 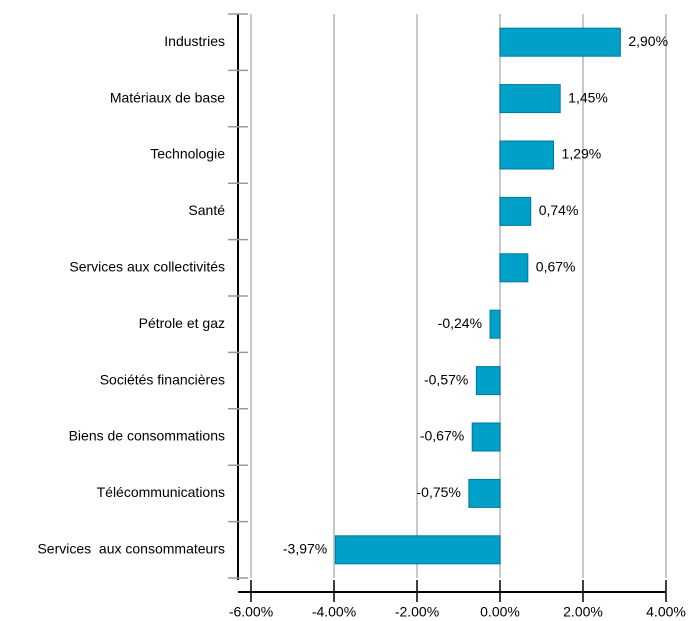 What do you see at coordinates (334, 612) in the screenshot?
I see `x-tick-label: -4.00%` at bounding box center [334, 612].